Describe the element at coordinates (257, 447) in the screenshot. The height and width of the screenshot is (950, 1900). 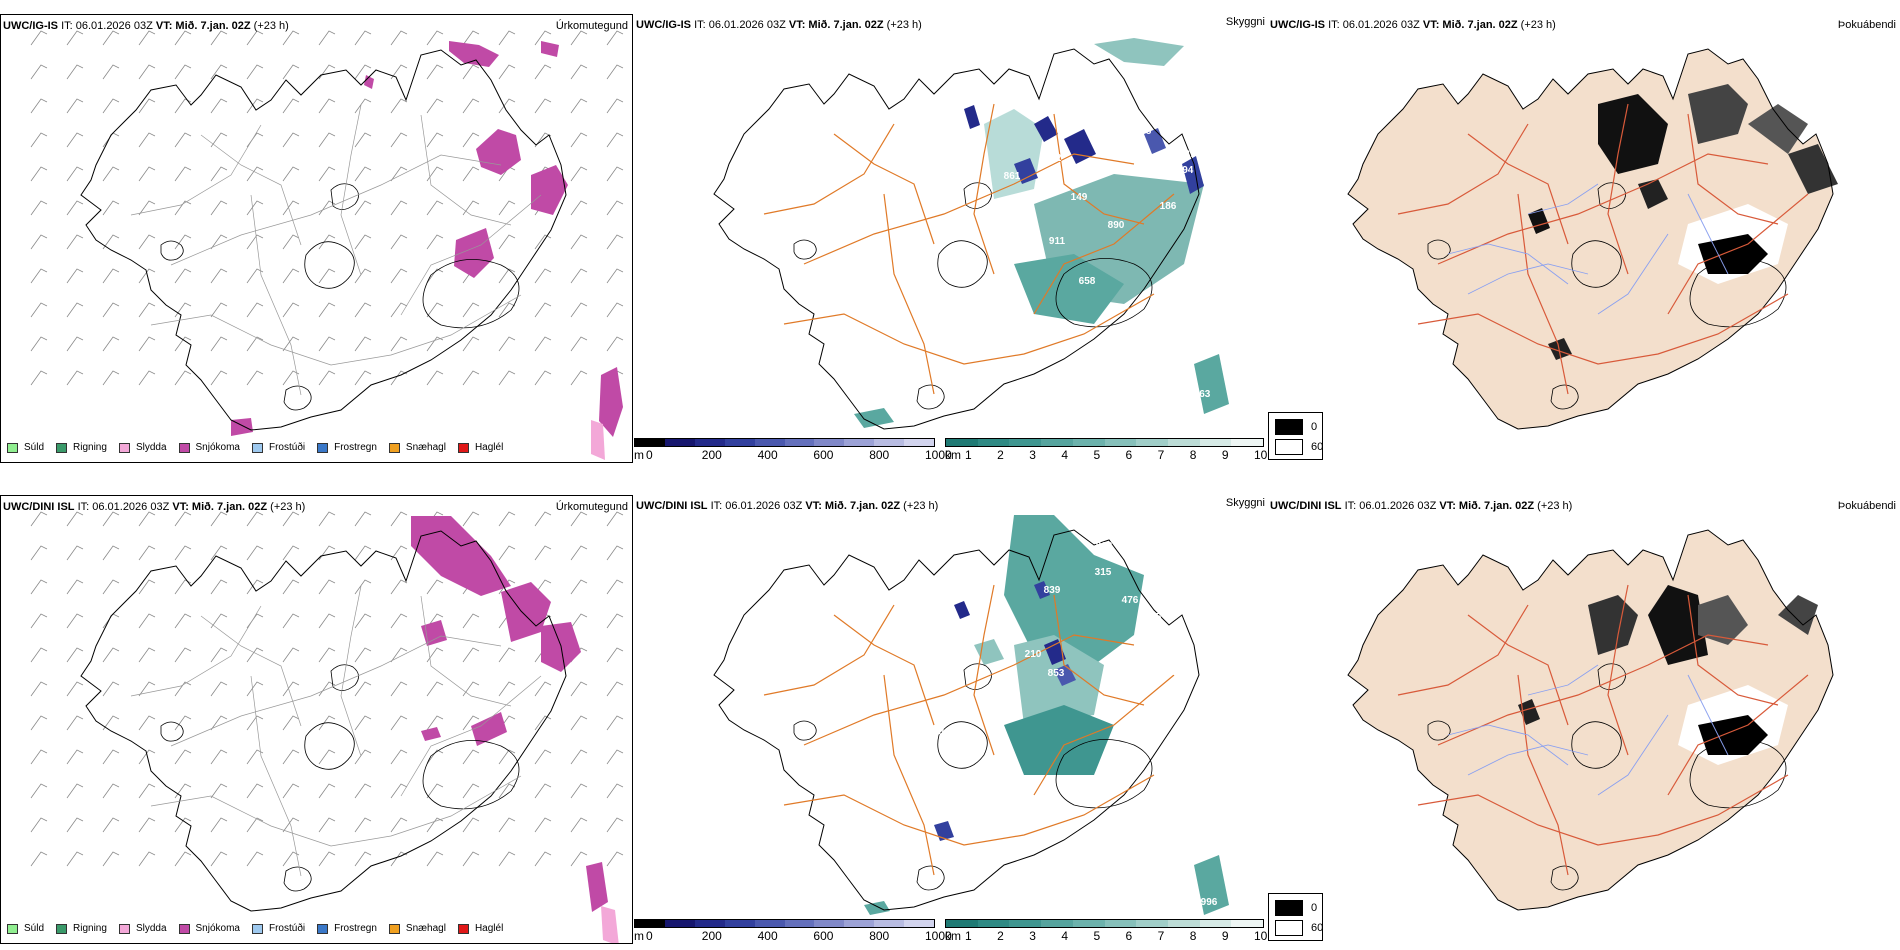
I see `legend-swatch` at that location.